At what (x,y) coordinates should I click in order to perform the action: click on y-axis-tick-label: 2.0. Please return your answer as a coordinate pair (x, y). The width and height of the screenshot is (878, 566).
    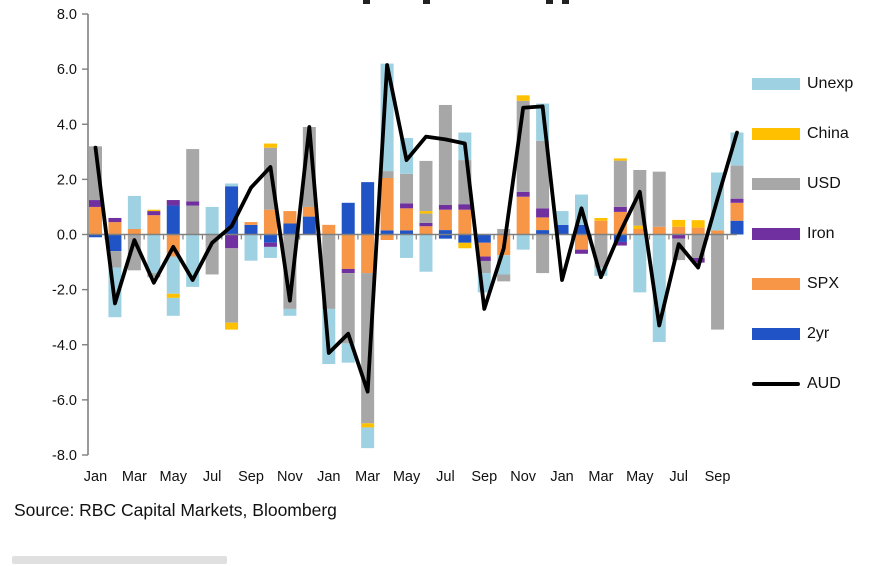
    Looking at the image, I should click on (67, 180).